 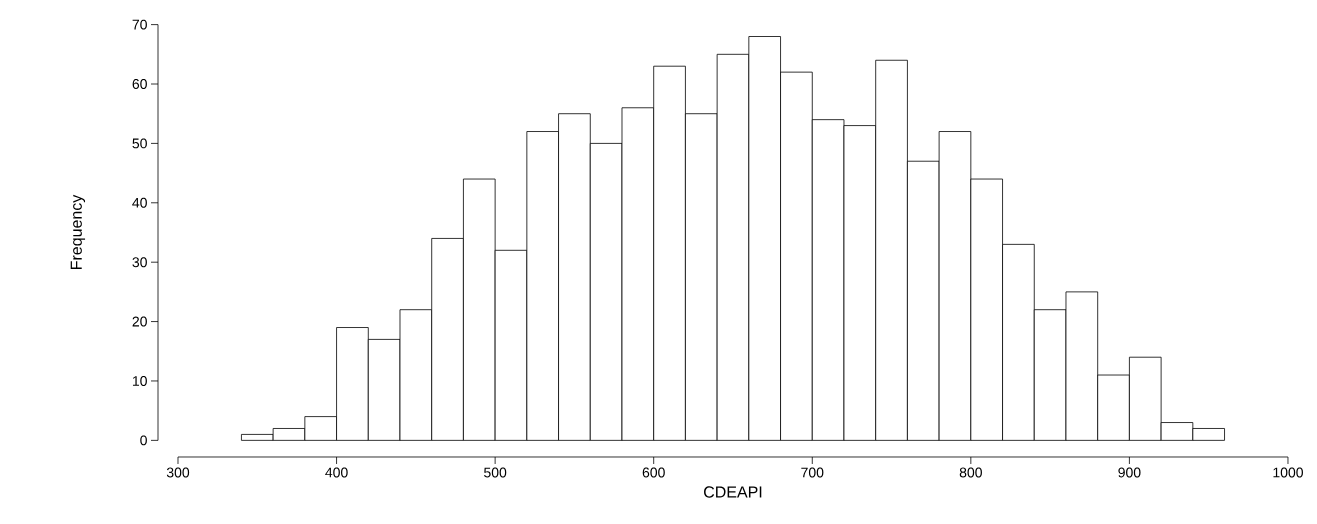 What do you see at coordinates (1288, 472) in the screenshot?
I see `x-tick-label: 1000` at bounding box center [1288, 472].